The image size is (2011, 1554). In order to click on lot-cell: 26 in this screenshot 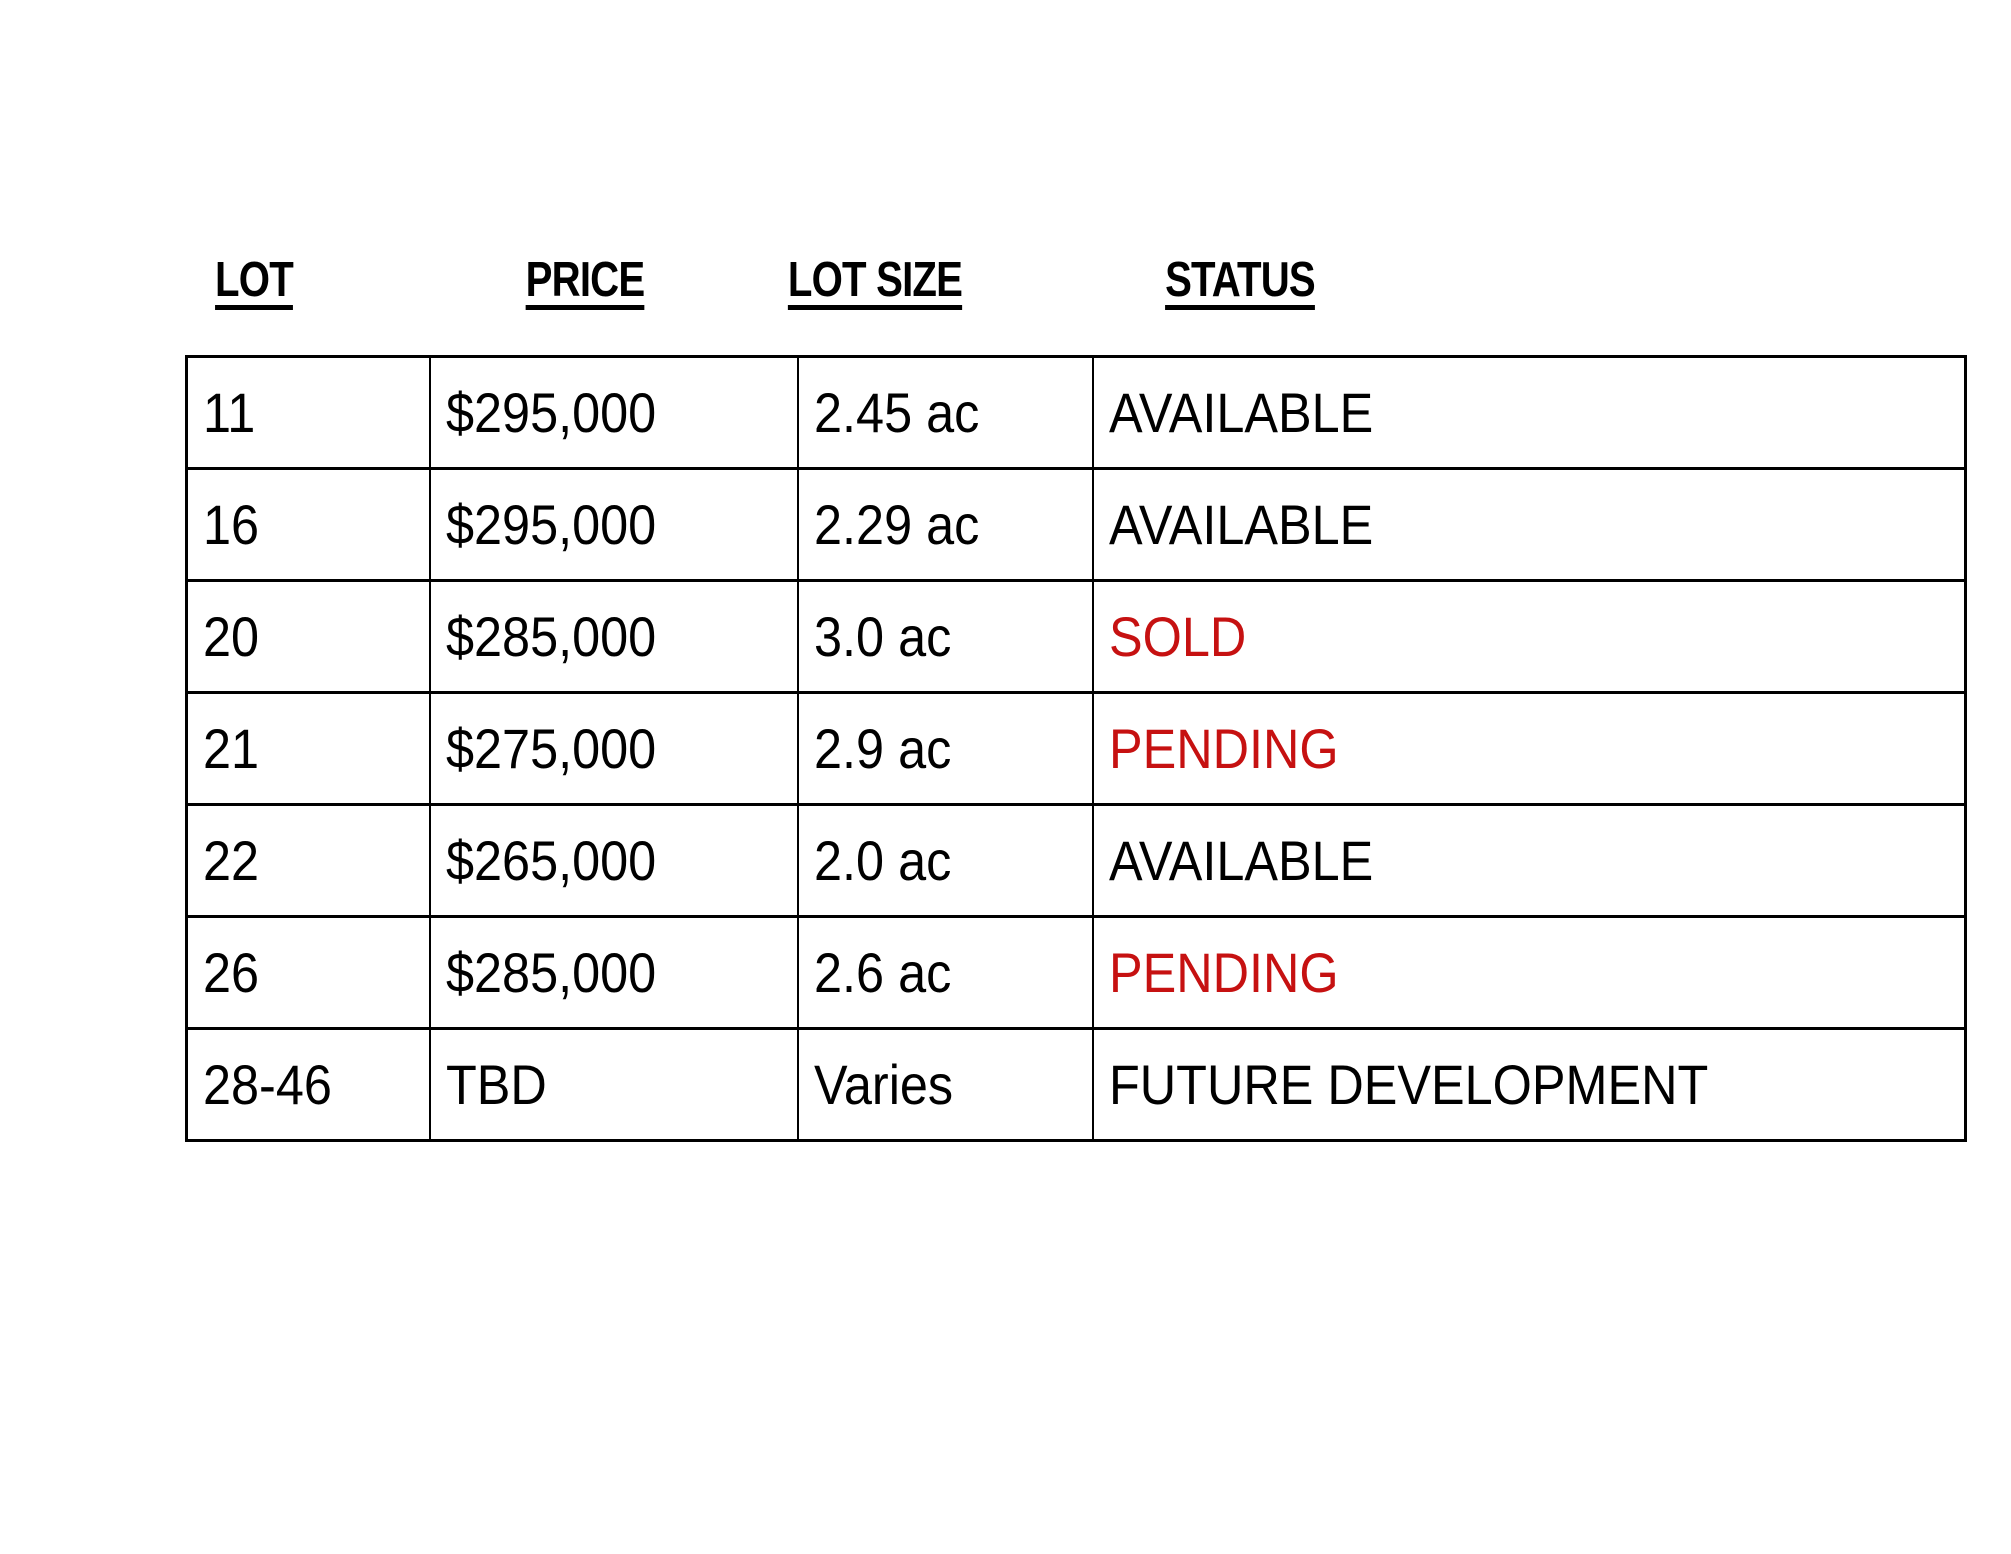, I will do `click(308, 972)`.